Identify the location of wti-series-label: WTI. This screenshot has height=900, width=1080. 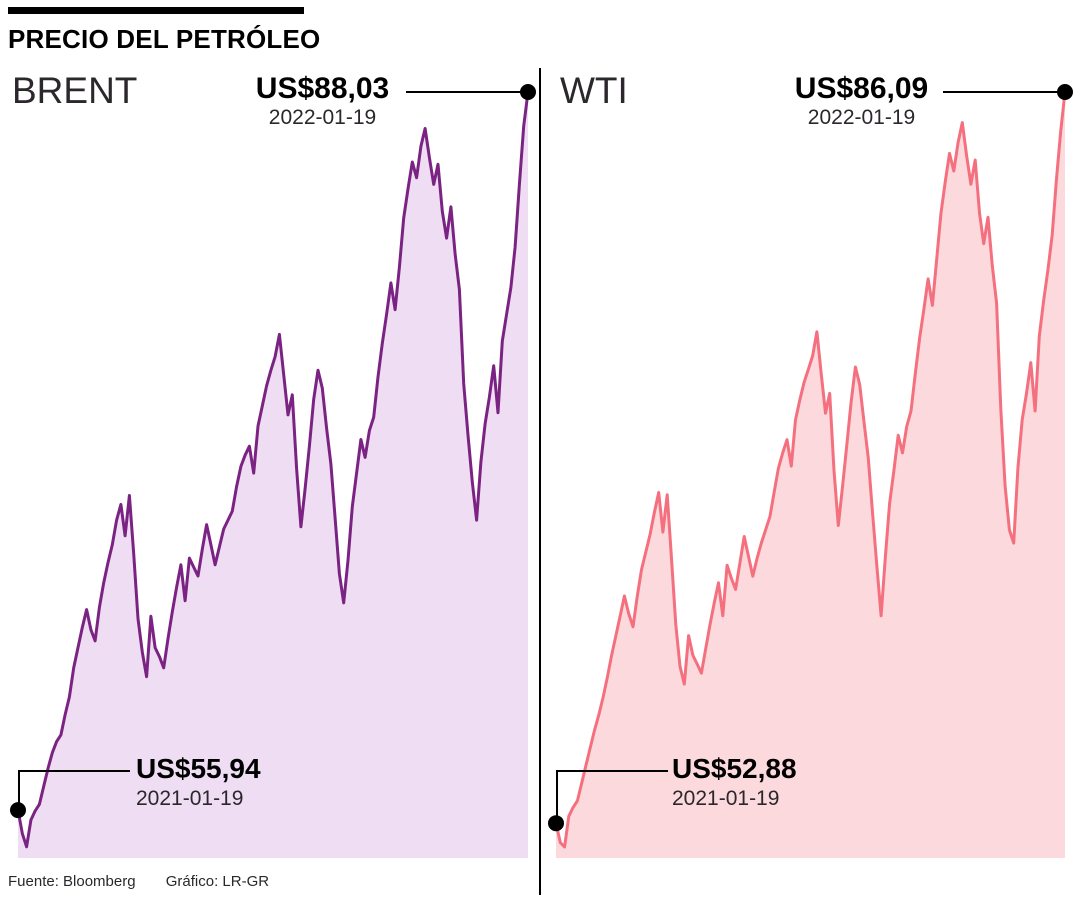
(594, 90).